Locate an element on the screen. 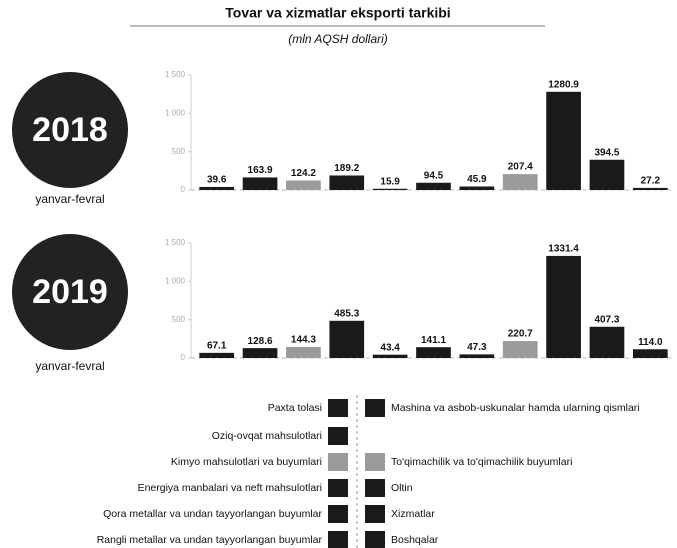 Image resolution: width=677 pixels, height=548 pixels. legend-label: Kimyo mahsulotlari va buyumlari is located at coordinates (246, 462).